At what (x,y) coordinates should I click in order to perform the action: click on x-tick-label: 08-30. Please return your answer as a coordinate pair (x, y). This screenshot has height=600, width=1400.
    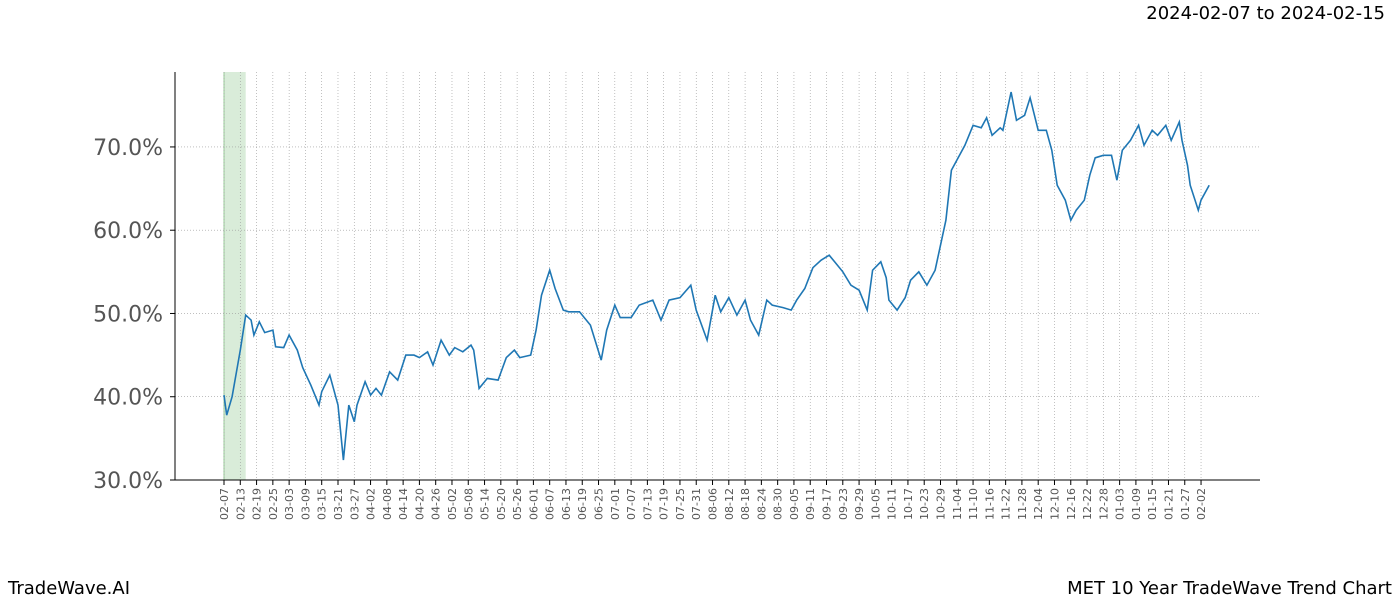
    Looking at the image, I should click on (778, 504).